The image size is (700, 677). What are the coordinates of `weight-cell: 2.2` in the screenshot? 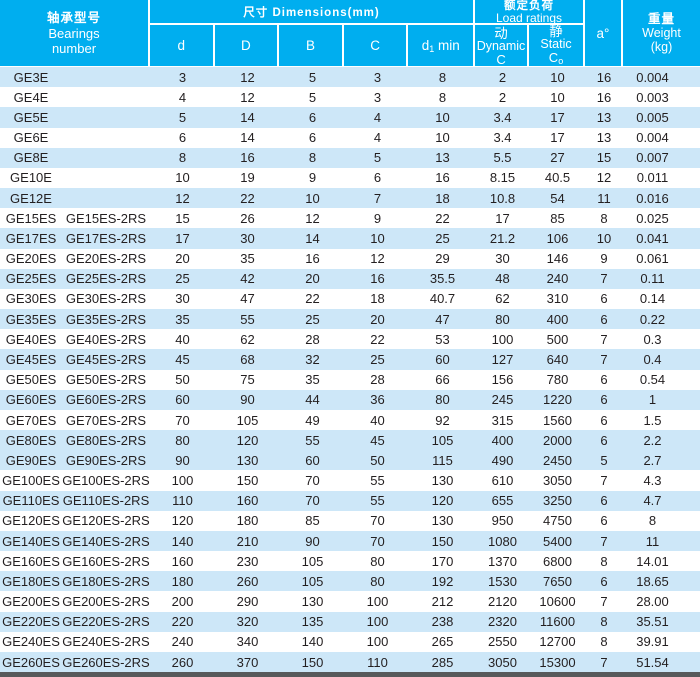 It's located at (652, 440).